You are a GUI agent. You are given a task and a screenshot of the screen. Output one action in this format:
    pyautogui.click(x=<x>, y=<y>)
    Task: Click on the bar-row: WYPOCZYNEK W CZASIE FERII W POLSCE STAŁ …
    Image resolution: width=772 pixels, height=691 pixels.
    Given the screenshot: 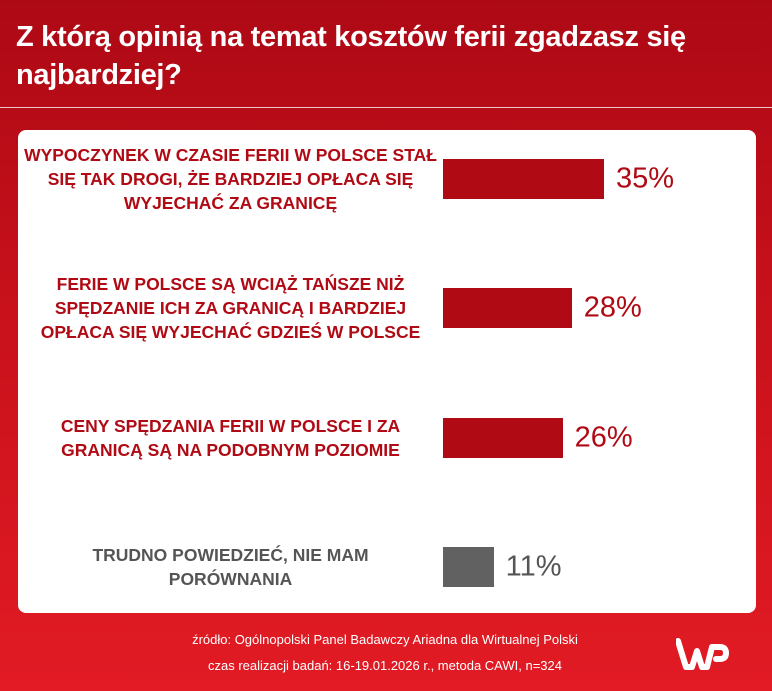 What is the action you would take?
    pyautogui.click(x=387, y=179)
    